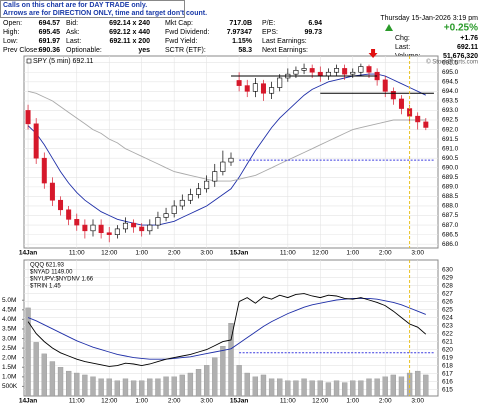 The height and width of the screenshot is (406, 480). What do you see at coordinates (50, 23) in the screenshot?
I see `stat-value: 694.57` at bounding box center [50, 23].